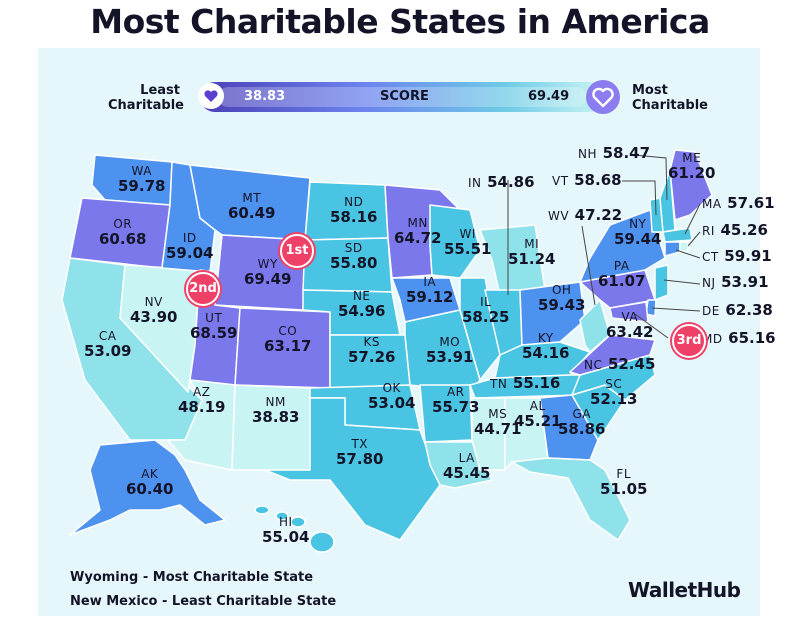 The image size is (800, 620). What do you see at coordinates (639, 198) in the screenshot?
I see `leader-VT` at bounding box center [639, 198].